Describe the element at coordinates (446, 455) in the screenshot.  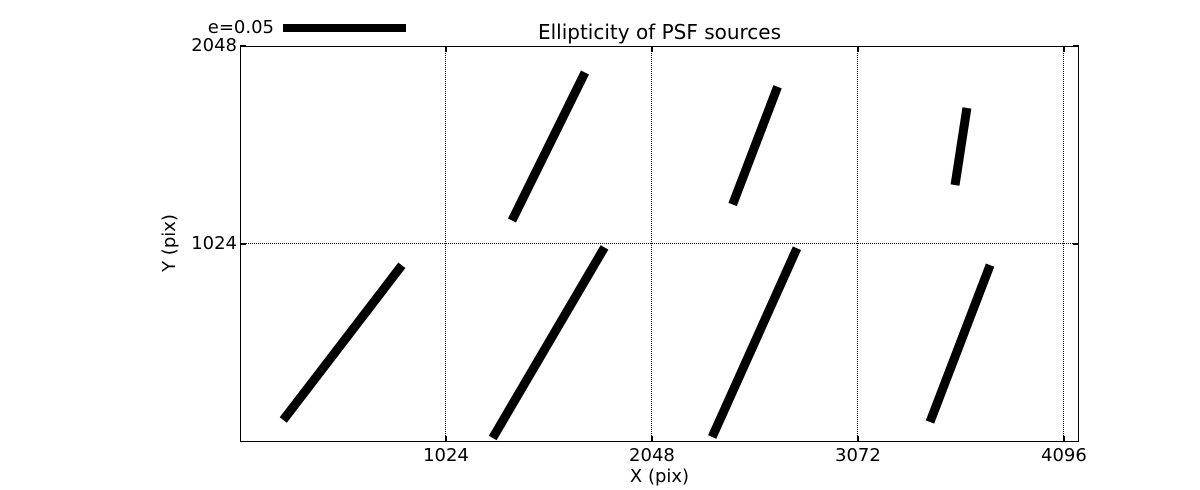
I see `x-tick-label-1024: 1024` at that location.